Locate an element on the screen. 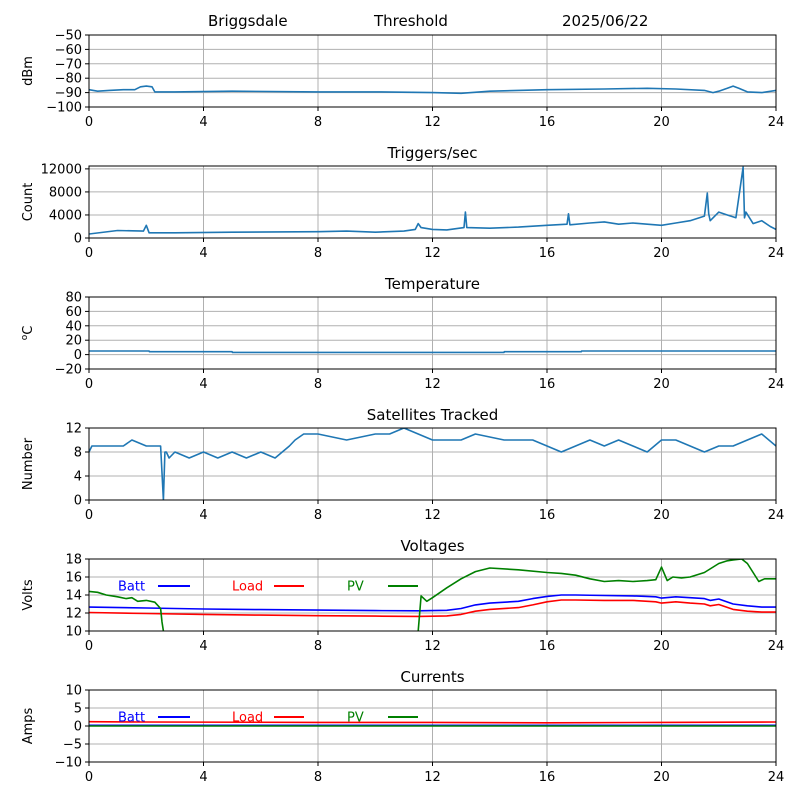  y-axis-label-sup: o is located at coordinates (25, 337).